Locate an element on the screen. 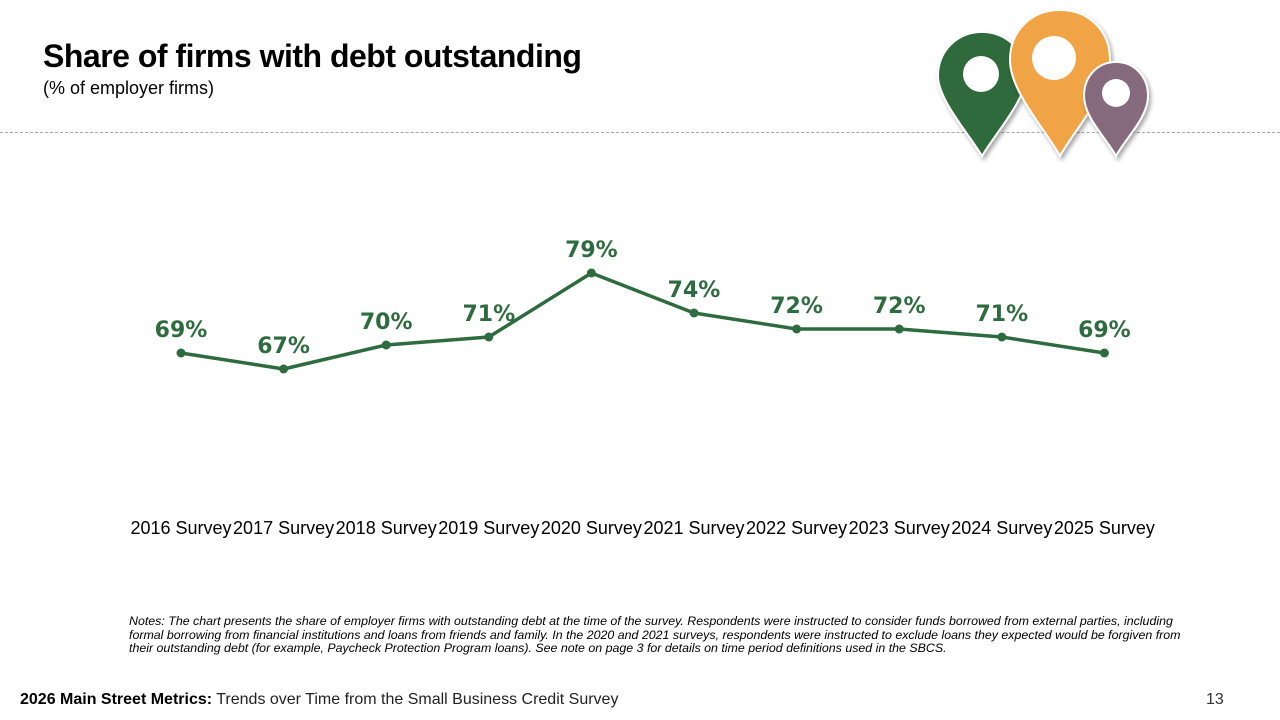 This screenshot has width=1280, height=720. x-tick-label: 2024 Survey is located at coordinates (1001, 528).